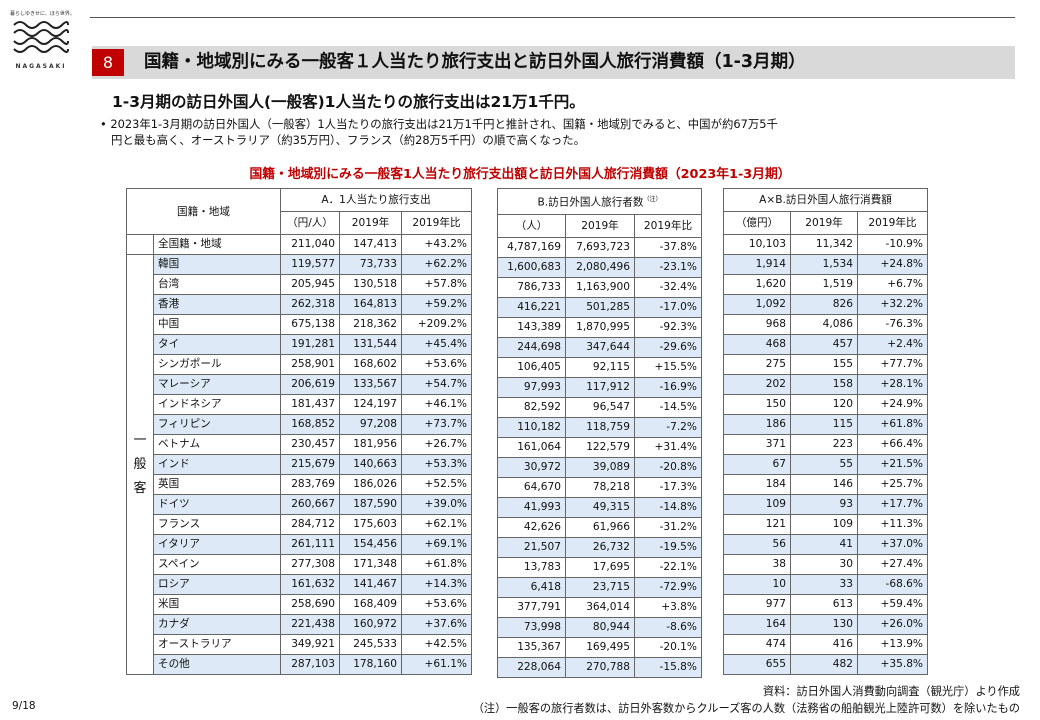 The height and width of the screenshot is (720, 1040). Describe the element at coordinates (436, 344) in the screenshot. I see `spend-ratio: +45.4%` at that location.